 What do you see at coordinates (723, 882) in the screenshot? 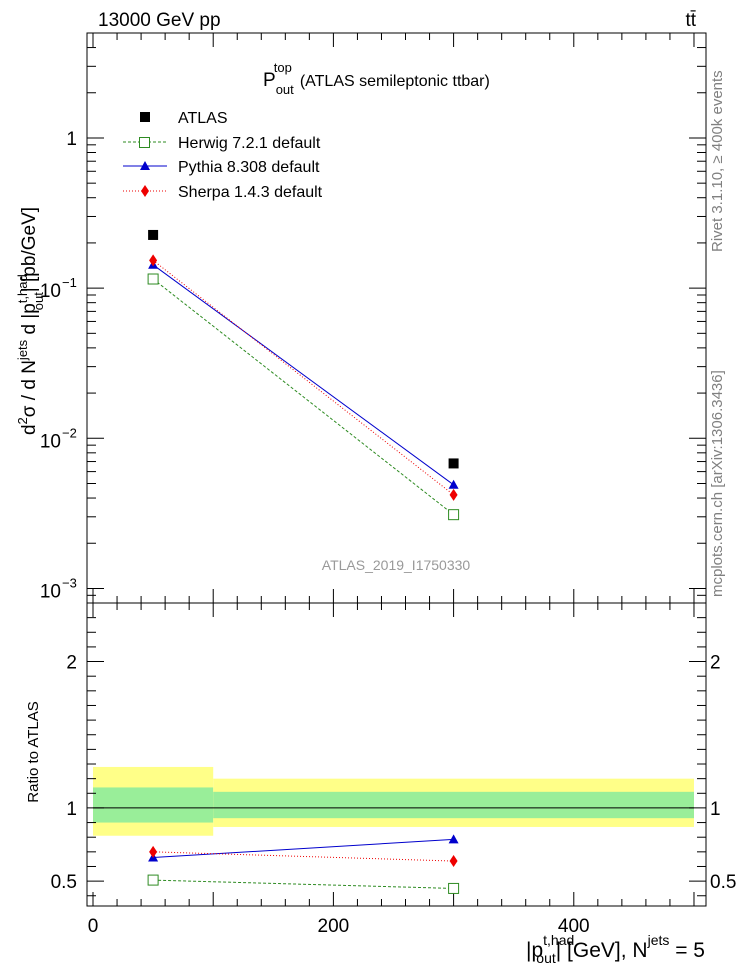
I see `ratio-y-tick-label-right: 0.5` at bounding box center [723, 882].